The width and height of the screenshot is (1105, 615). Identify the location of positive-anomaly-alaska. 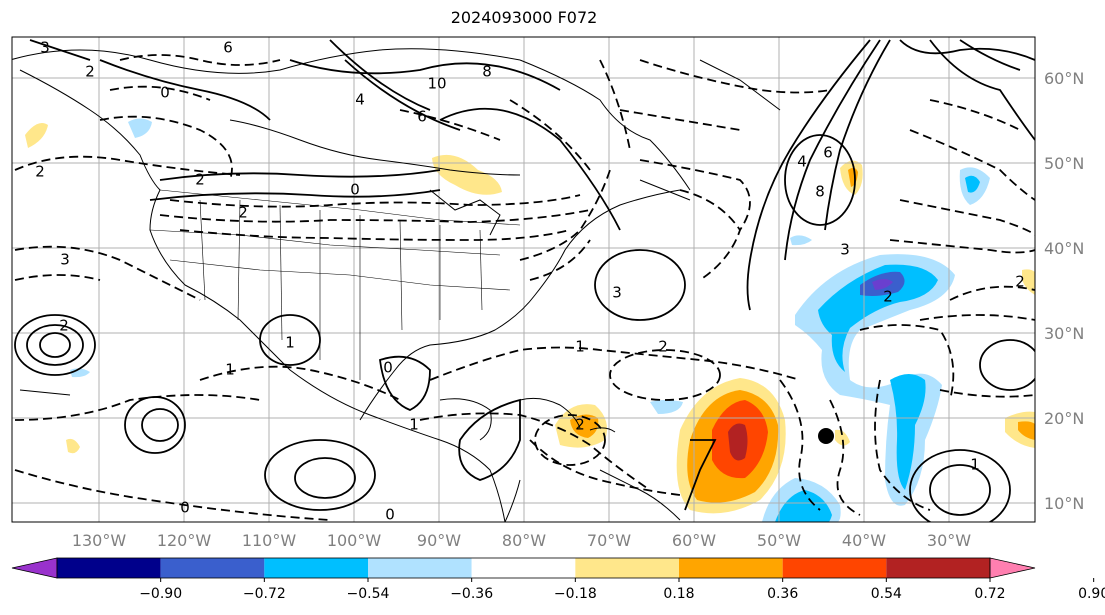
(36, 135).